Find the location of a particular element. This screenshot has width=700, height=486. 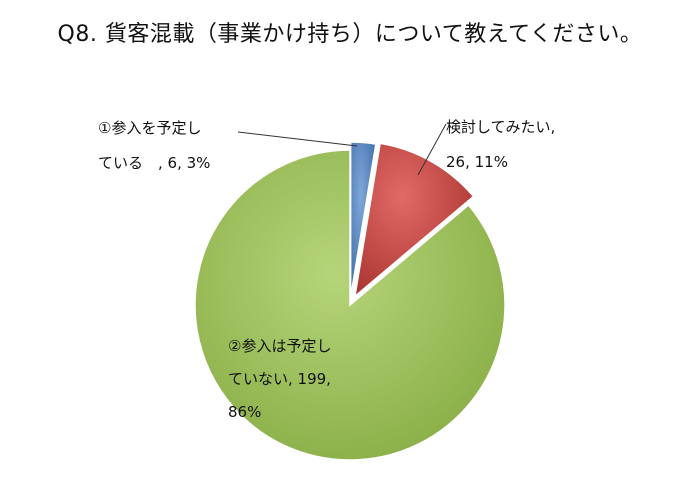

data-label-line: ていない, 199, is located at coordinates (279, 379).